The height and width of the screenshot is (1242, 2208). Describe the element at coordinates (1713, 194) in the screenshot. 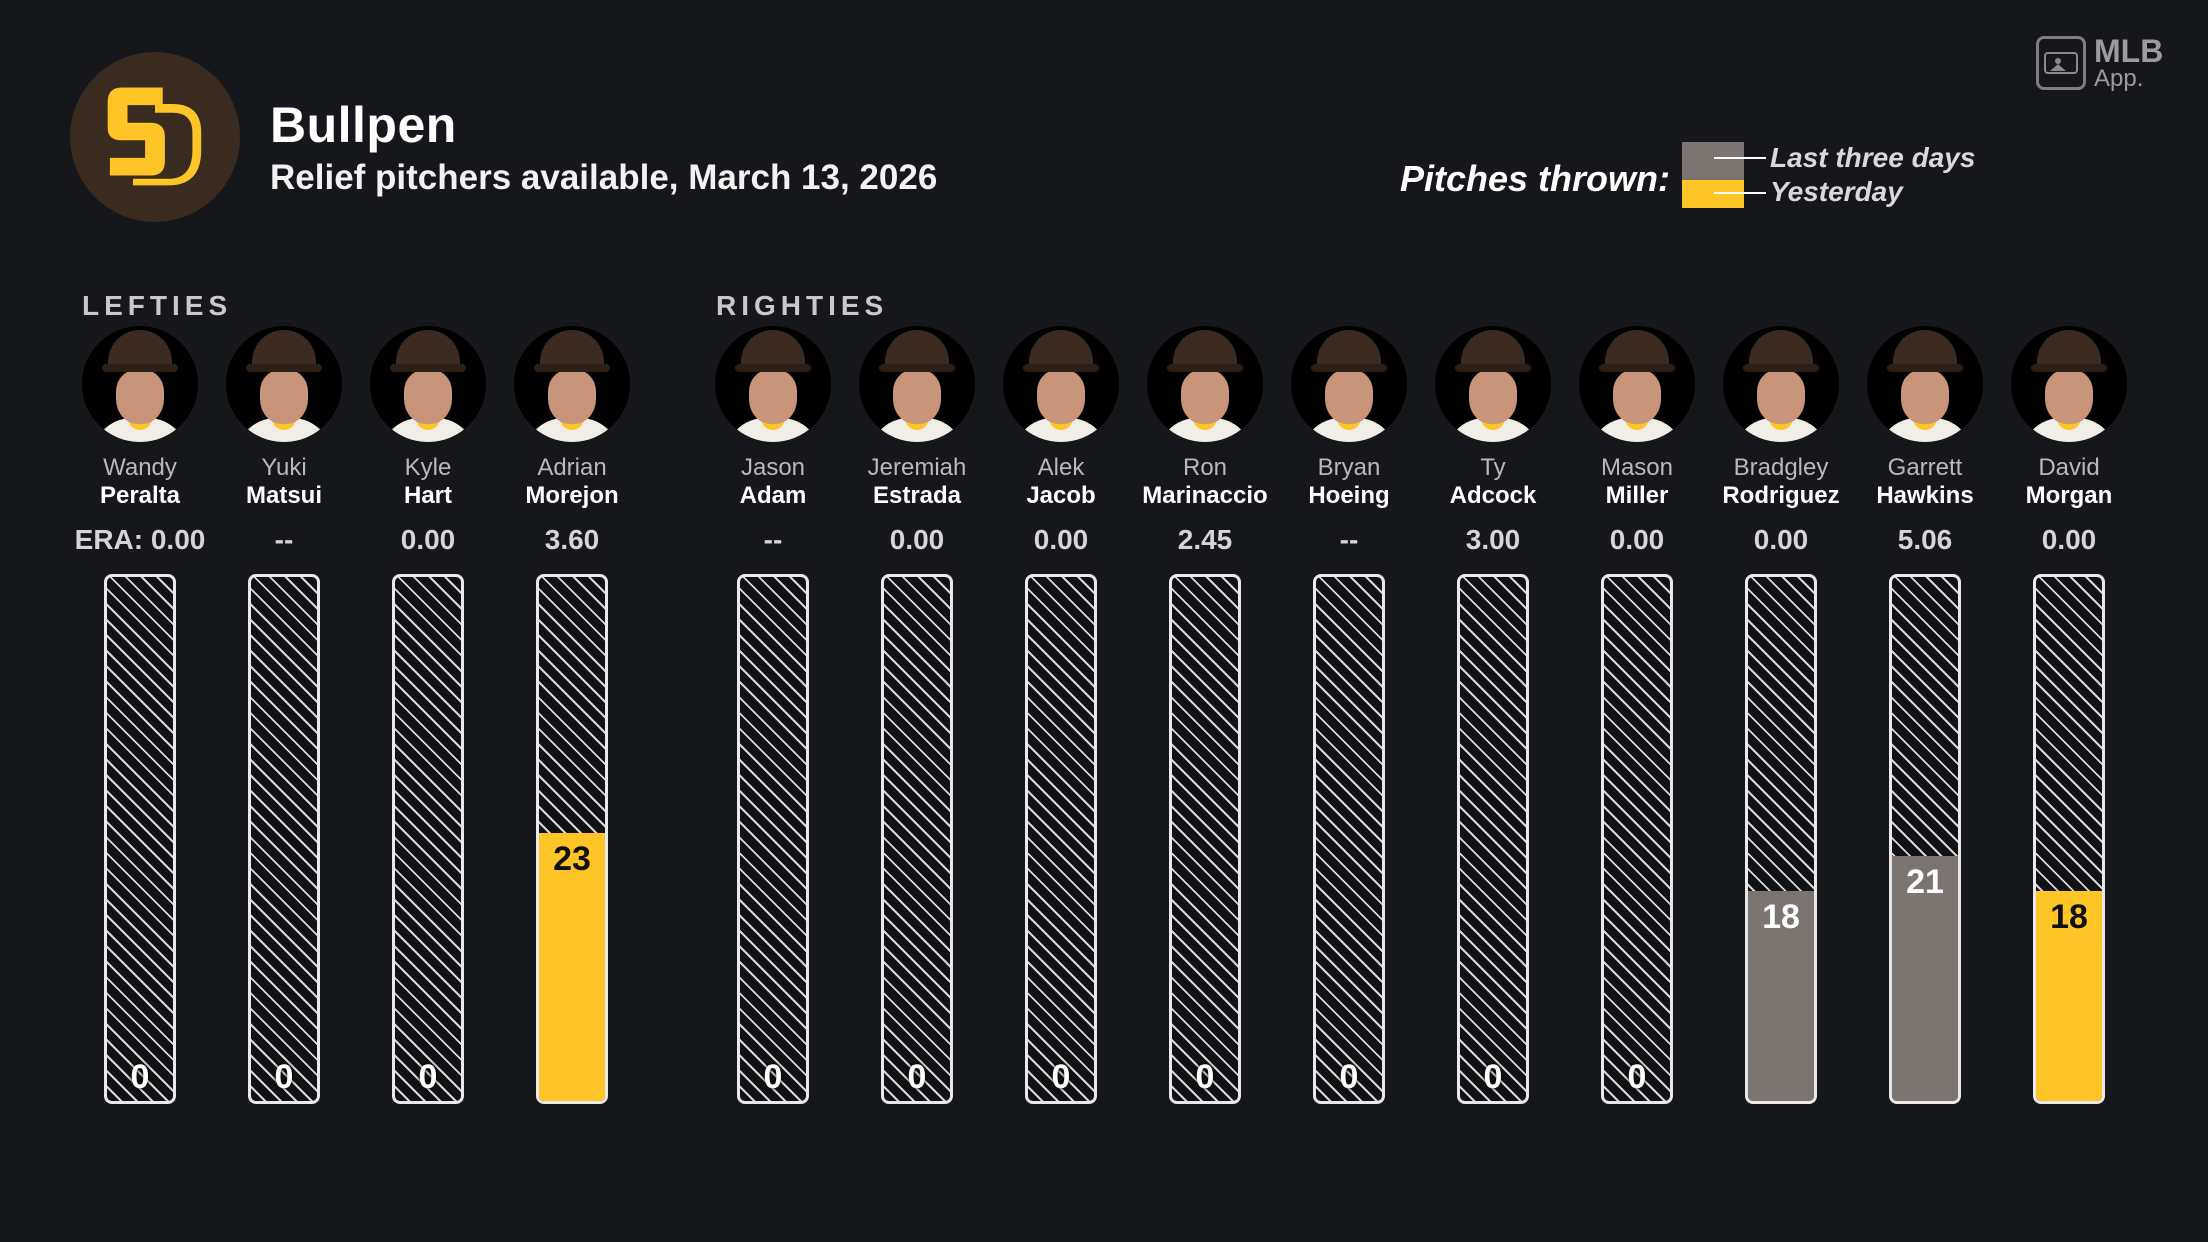

I see `legend-swatch-yesterday` at that location.